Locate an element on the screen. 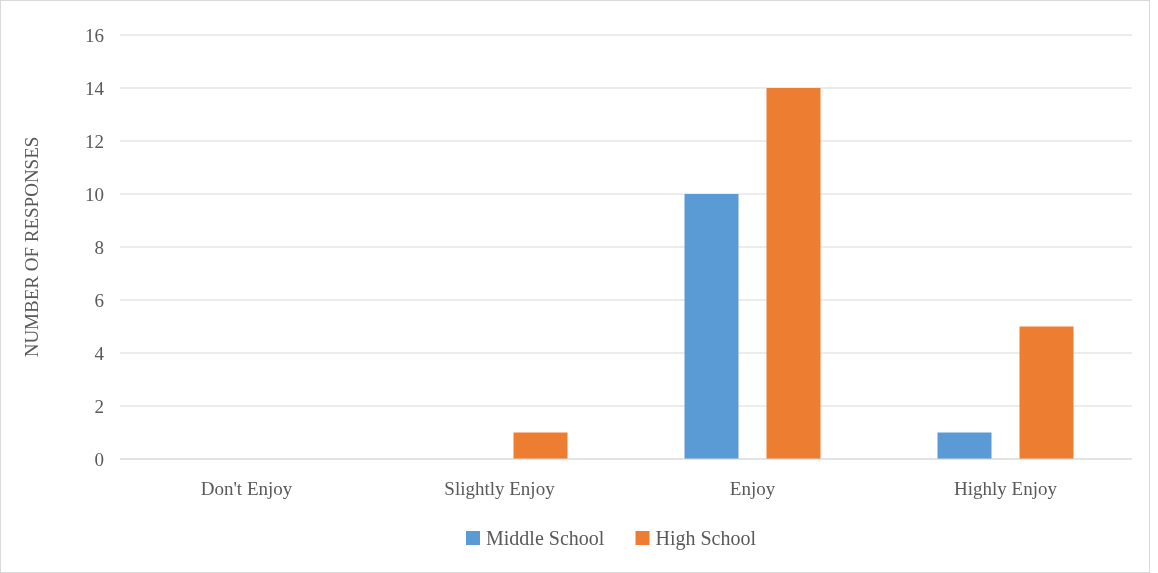 This screenshot has width=1158, height=573. y-tick-label: 2 is located at coordinates (99, 406).